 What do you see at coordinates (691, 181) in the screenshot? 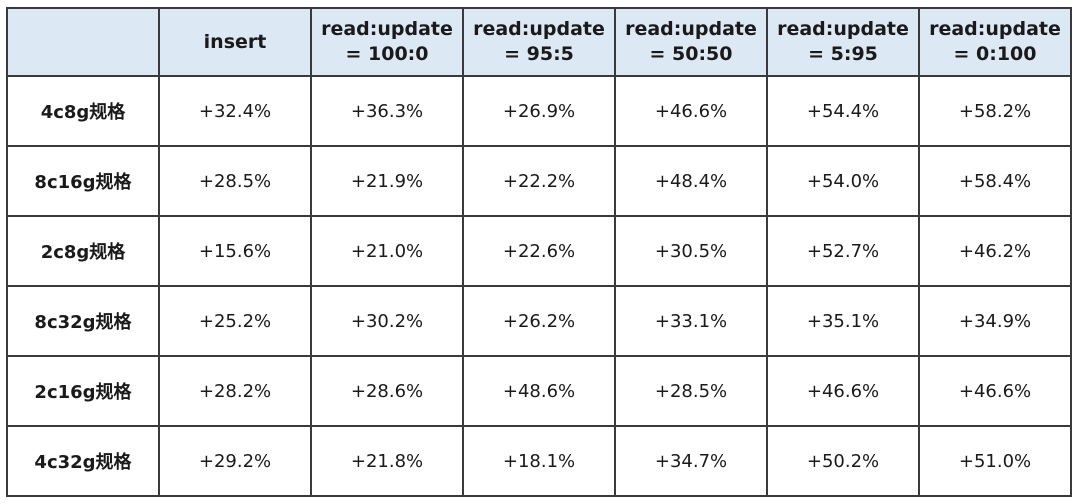
I see `table-cell: +48.4%` at bounding box center [691, 181].